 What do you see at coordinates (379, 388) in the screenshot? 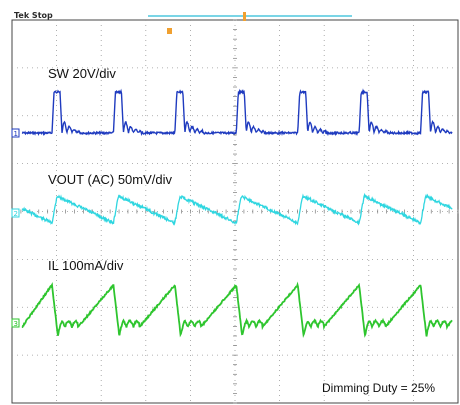
I see `dimming-duty-note: Dimming Duty = 25%` at bounding box center [379, 388].